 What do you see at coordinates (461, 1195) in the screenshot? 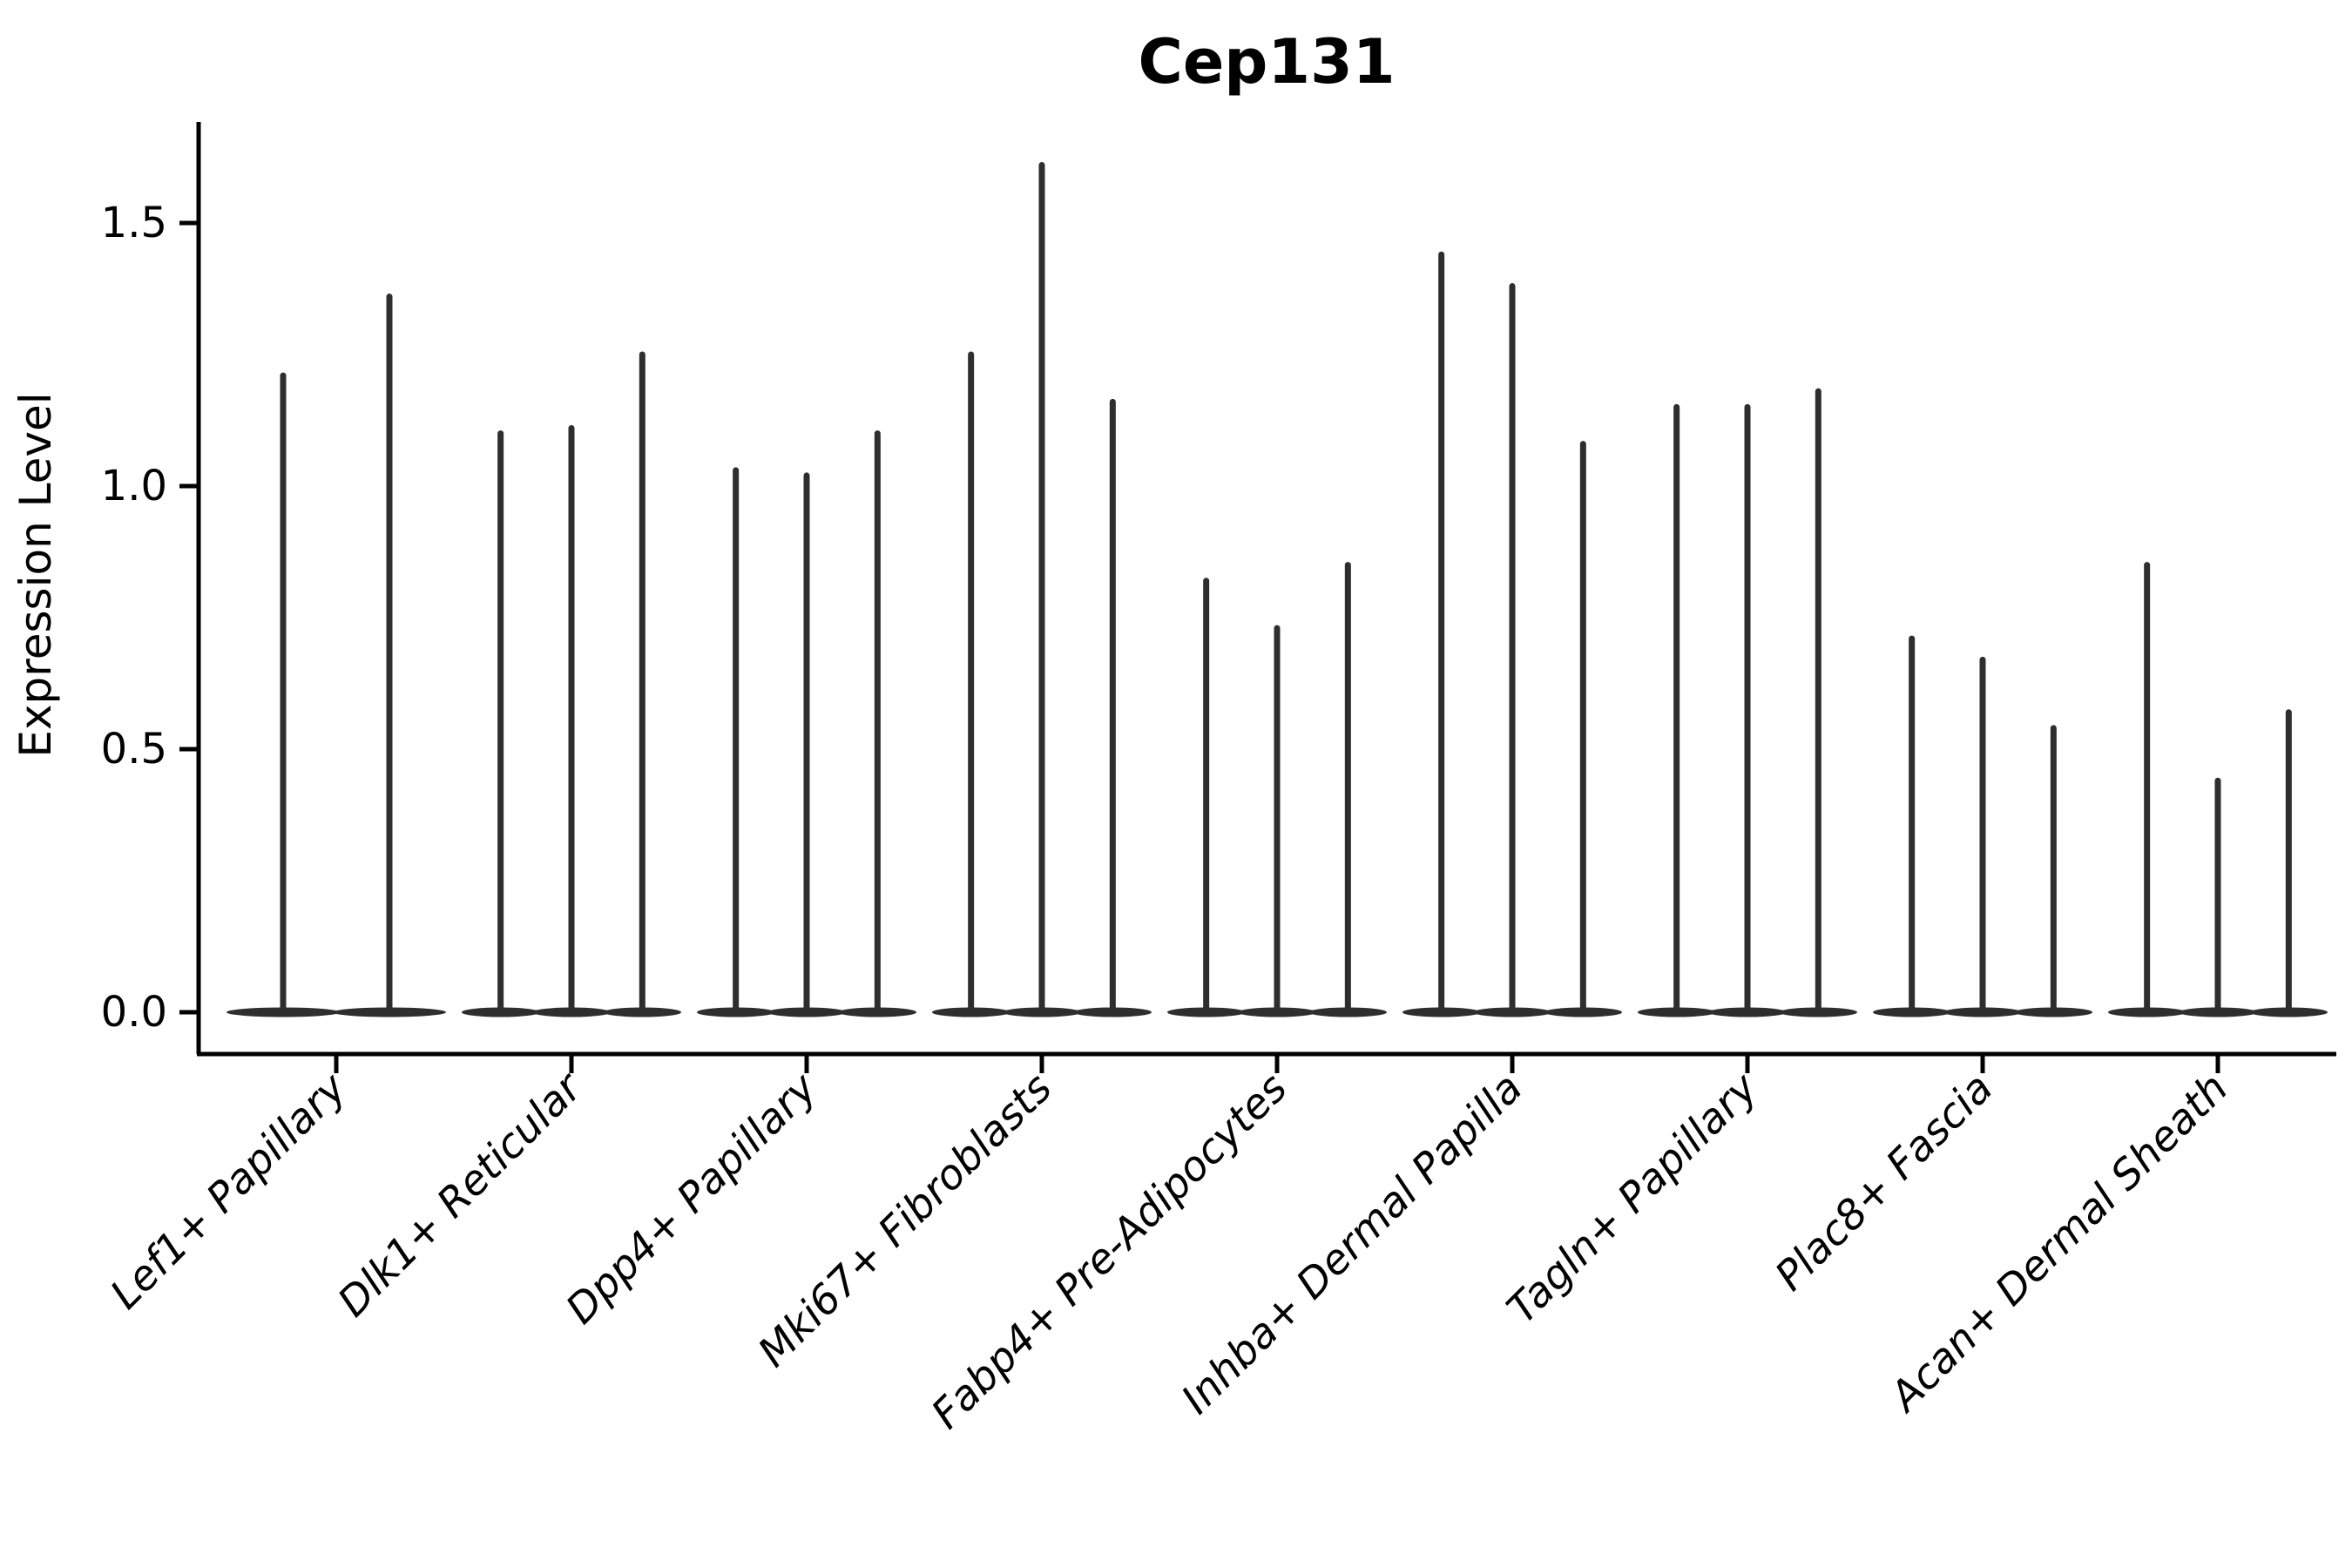
I see `x-category-label: Dlk1+ Reticular` at bounding box center [461, 1195].